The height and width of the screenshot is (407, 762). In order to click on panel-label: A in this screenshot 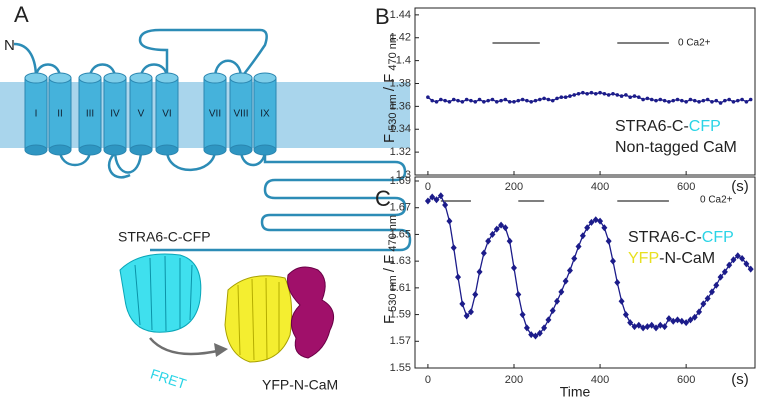, I will do `click(21, 14)`.